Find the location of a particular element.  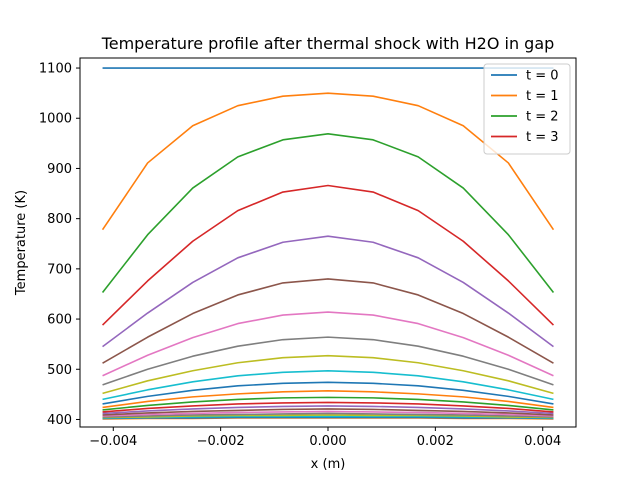

legend-label: t = 0 is located at coordinates (542, 76).